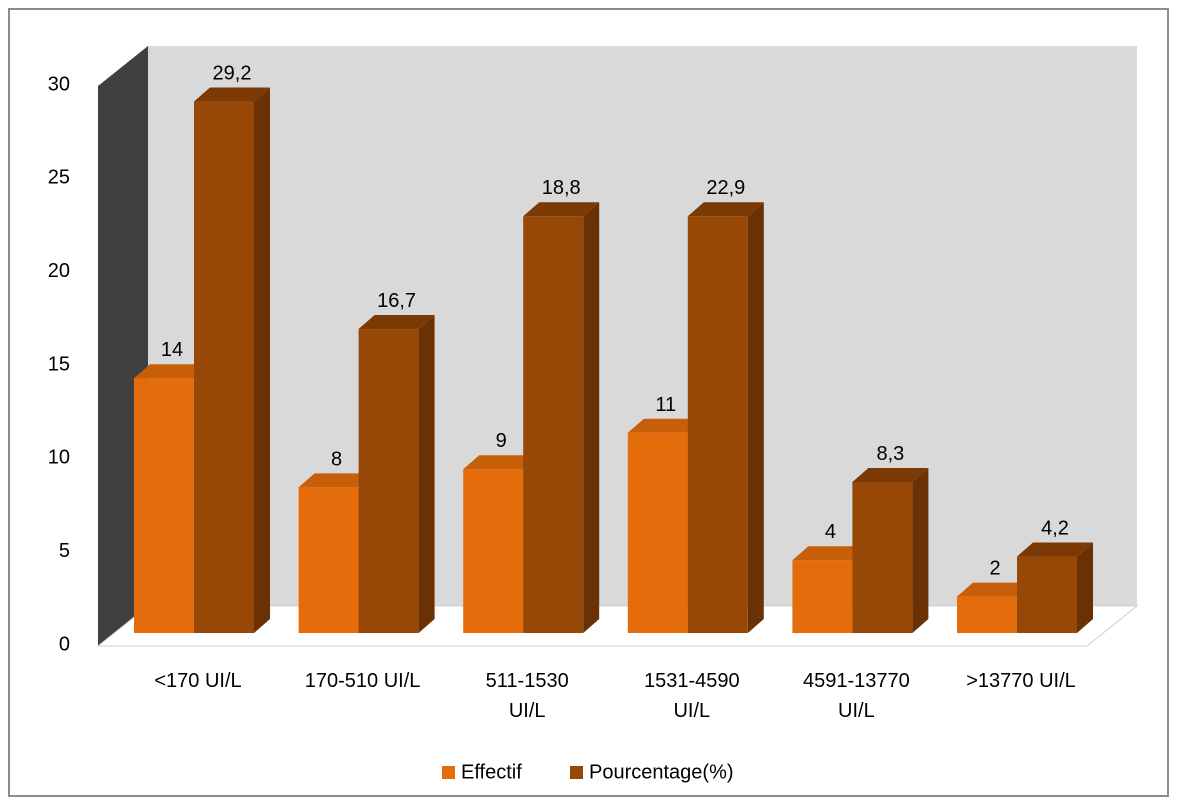 The width and height of the screenshot is (1179, 807). What do you see at coordinates (396, 301) in the screenshot?
I see `data-label: 16,7` at bounding box center [396, 301].